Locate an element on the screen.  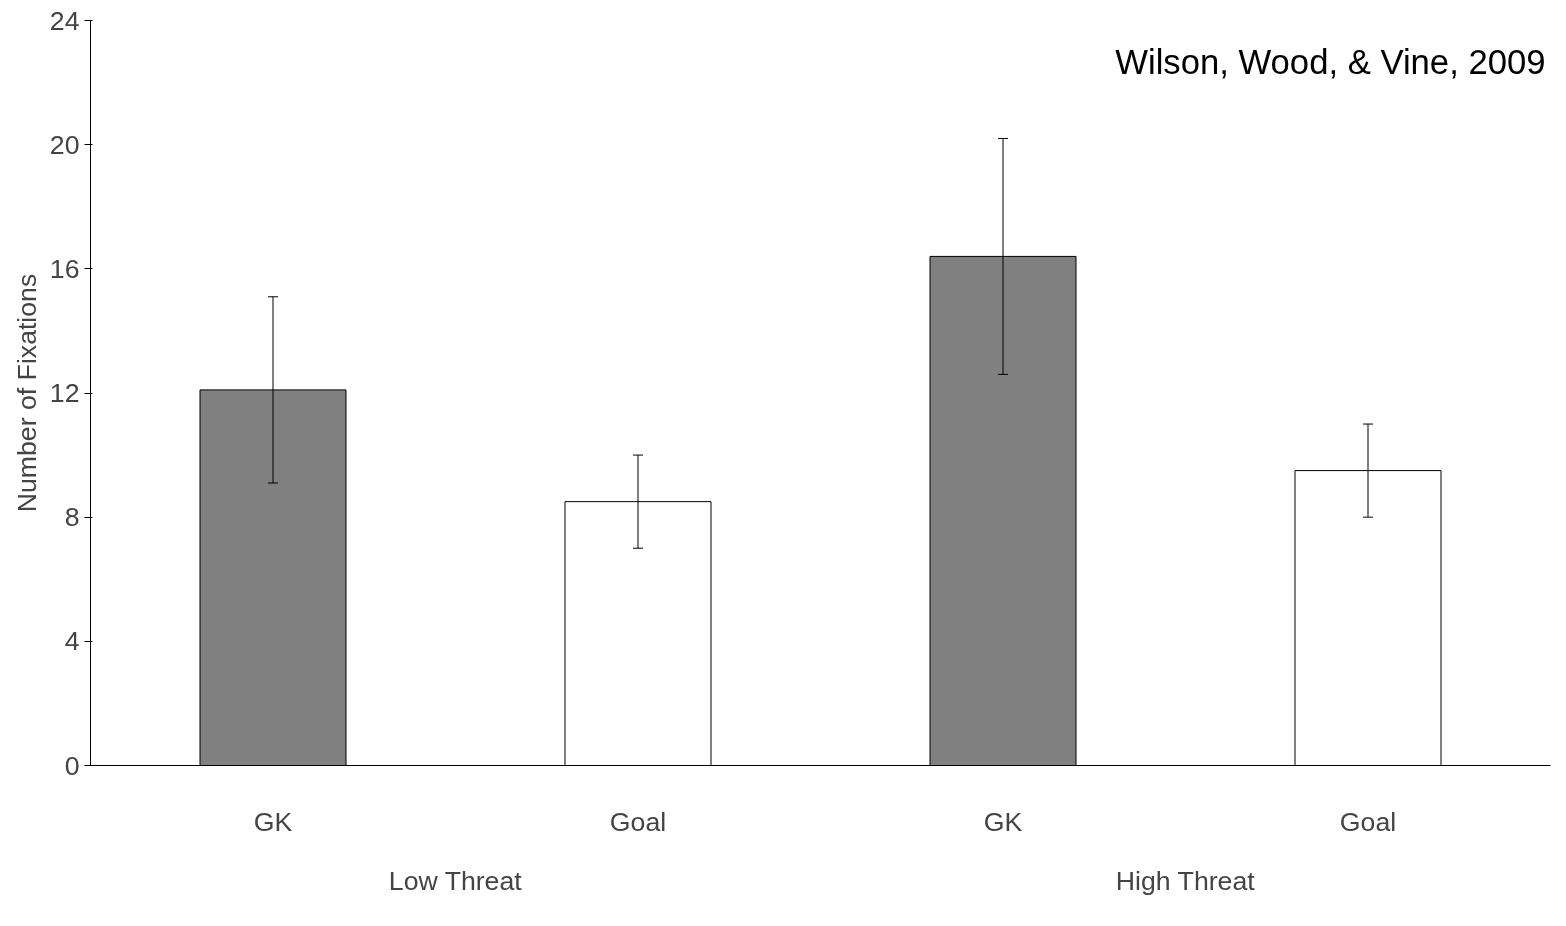
y-axis-title: Number of Fixations is located at coordinates (26, 393).